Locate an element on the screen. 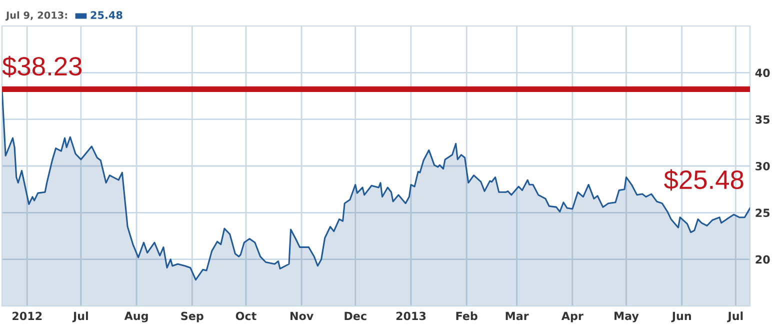 The width and height of the screenshot is (772, 325). x-tick-label: Oct is located at coordinates (246, 316).